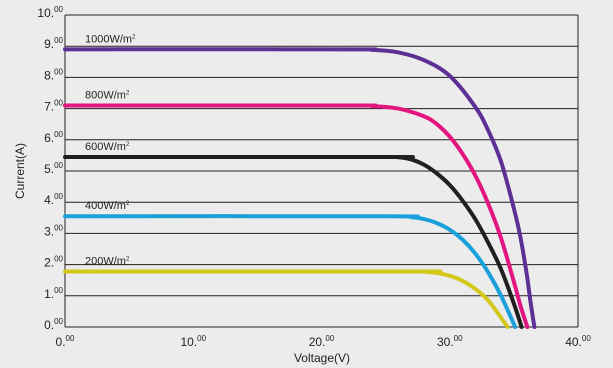  Describe the element at coordinates (53, 262) in the screenshot. I see `y-tick-label: 2.00` at that location.